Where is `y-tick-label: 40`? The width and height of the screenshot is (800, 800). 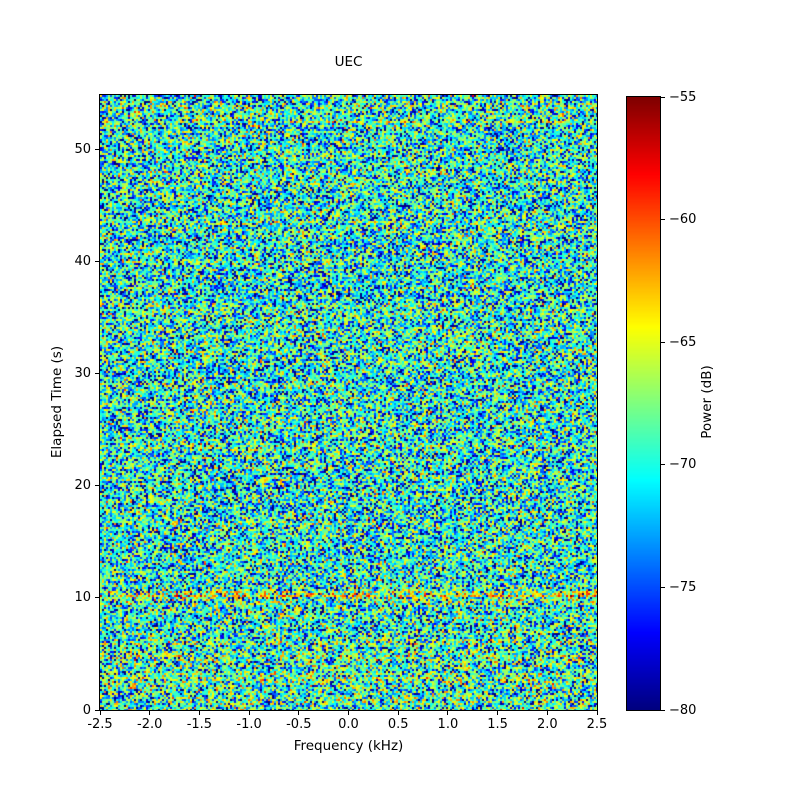
y-tick-label: 40 is located at coordinates (82, 261).